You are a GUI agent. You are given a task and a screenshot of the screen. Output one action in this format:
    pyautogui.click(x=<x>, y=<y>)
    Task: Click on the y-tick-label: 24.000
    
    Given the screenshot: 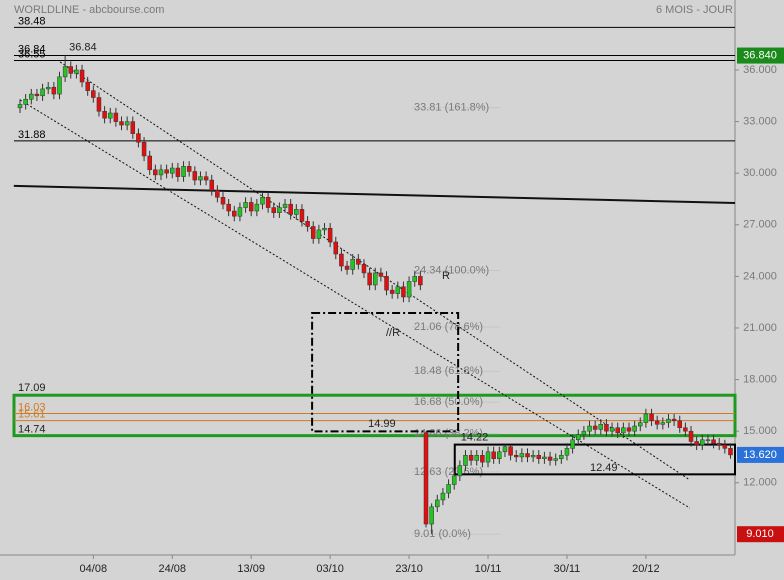 What is the action you would take?
    pyautogui.click(x=760, y=276)
    